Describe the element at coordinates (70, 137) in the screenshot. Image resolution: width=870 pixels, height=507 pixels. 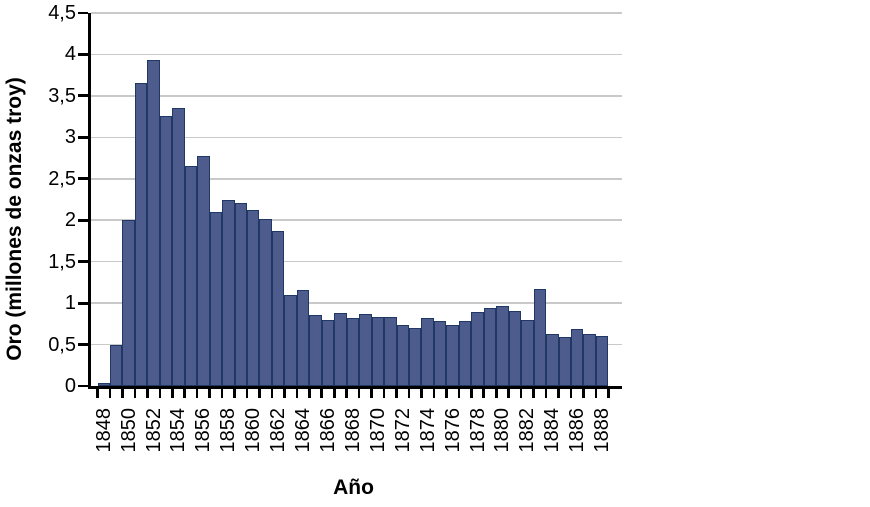
I see `y-tick-label: 3` at that location.